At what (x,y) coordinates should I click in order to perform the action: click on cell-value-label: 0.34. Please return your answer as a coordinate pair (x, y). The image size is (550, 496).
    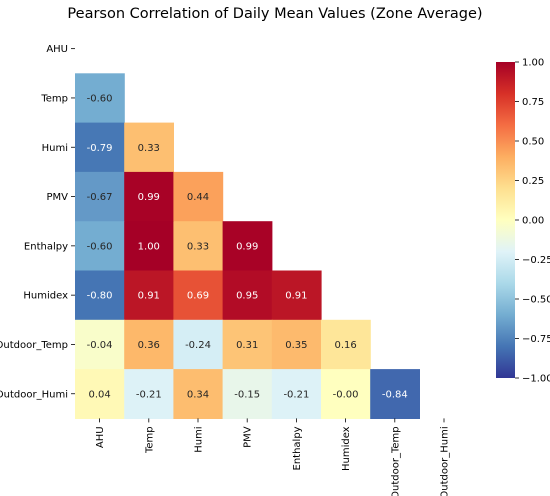
    Looking at the image, I should click on (198, 394).